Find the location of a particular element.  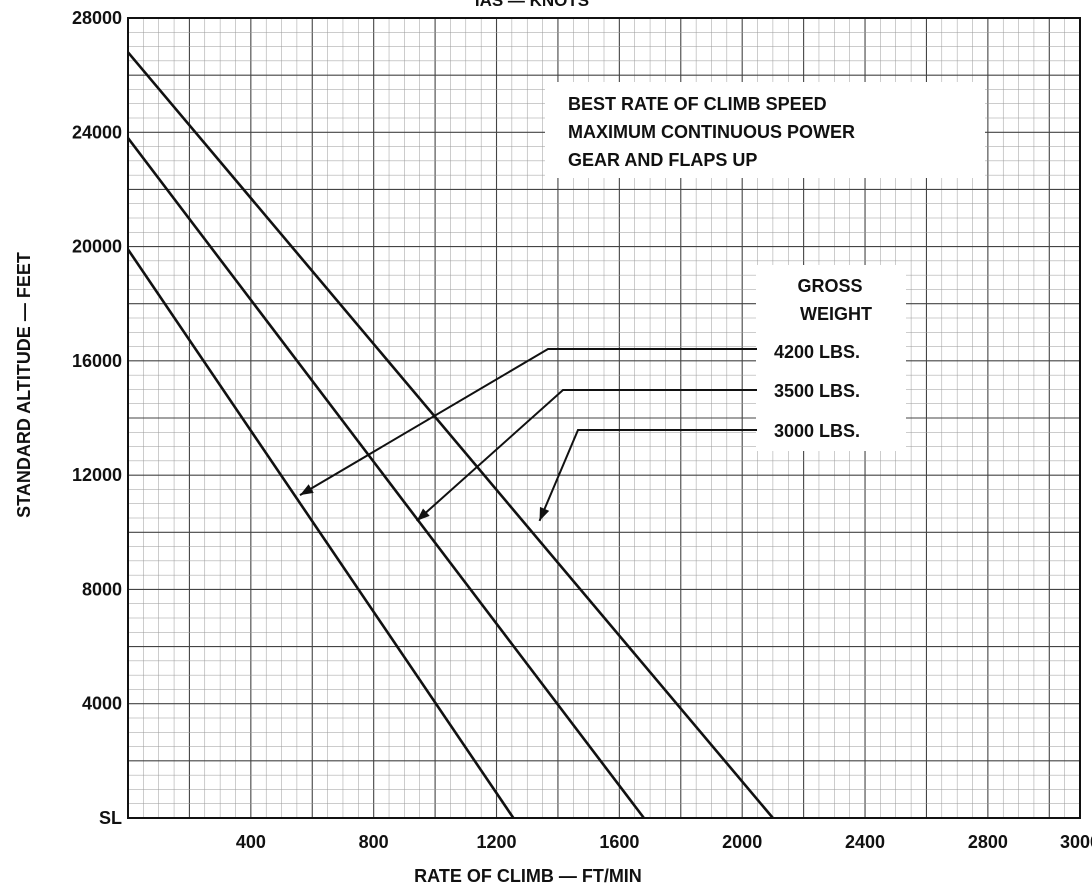

y-tick-label: SL is located at coordinates (110, 818).